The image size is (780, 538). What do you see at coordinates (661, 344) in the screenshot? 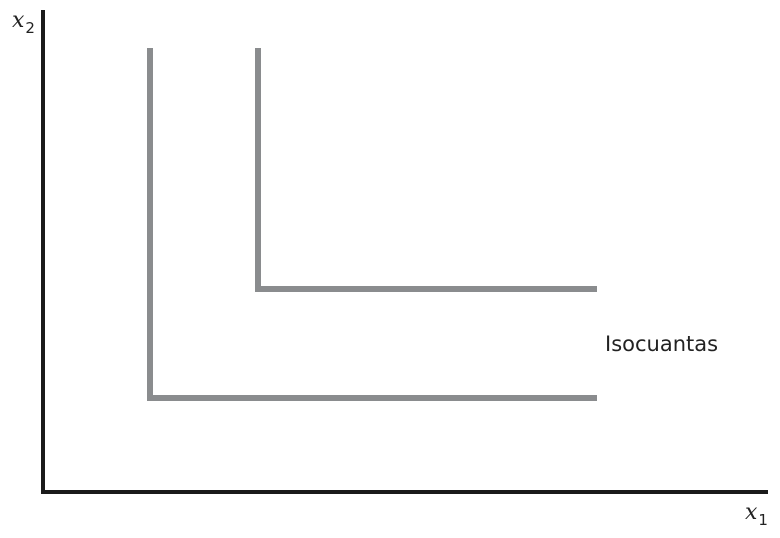
I see `isoquants-label: Isocuantas` at bounding box center [661, 344].